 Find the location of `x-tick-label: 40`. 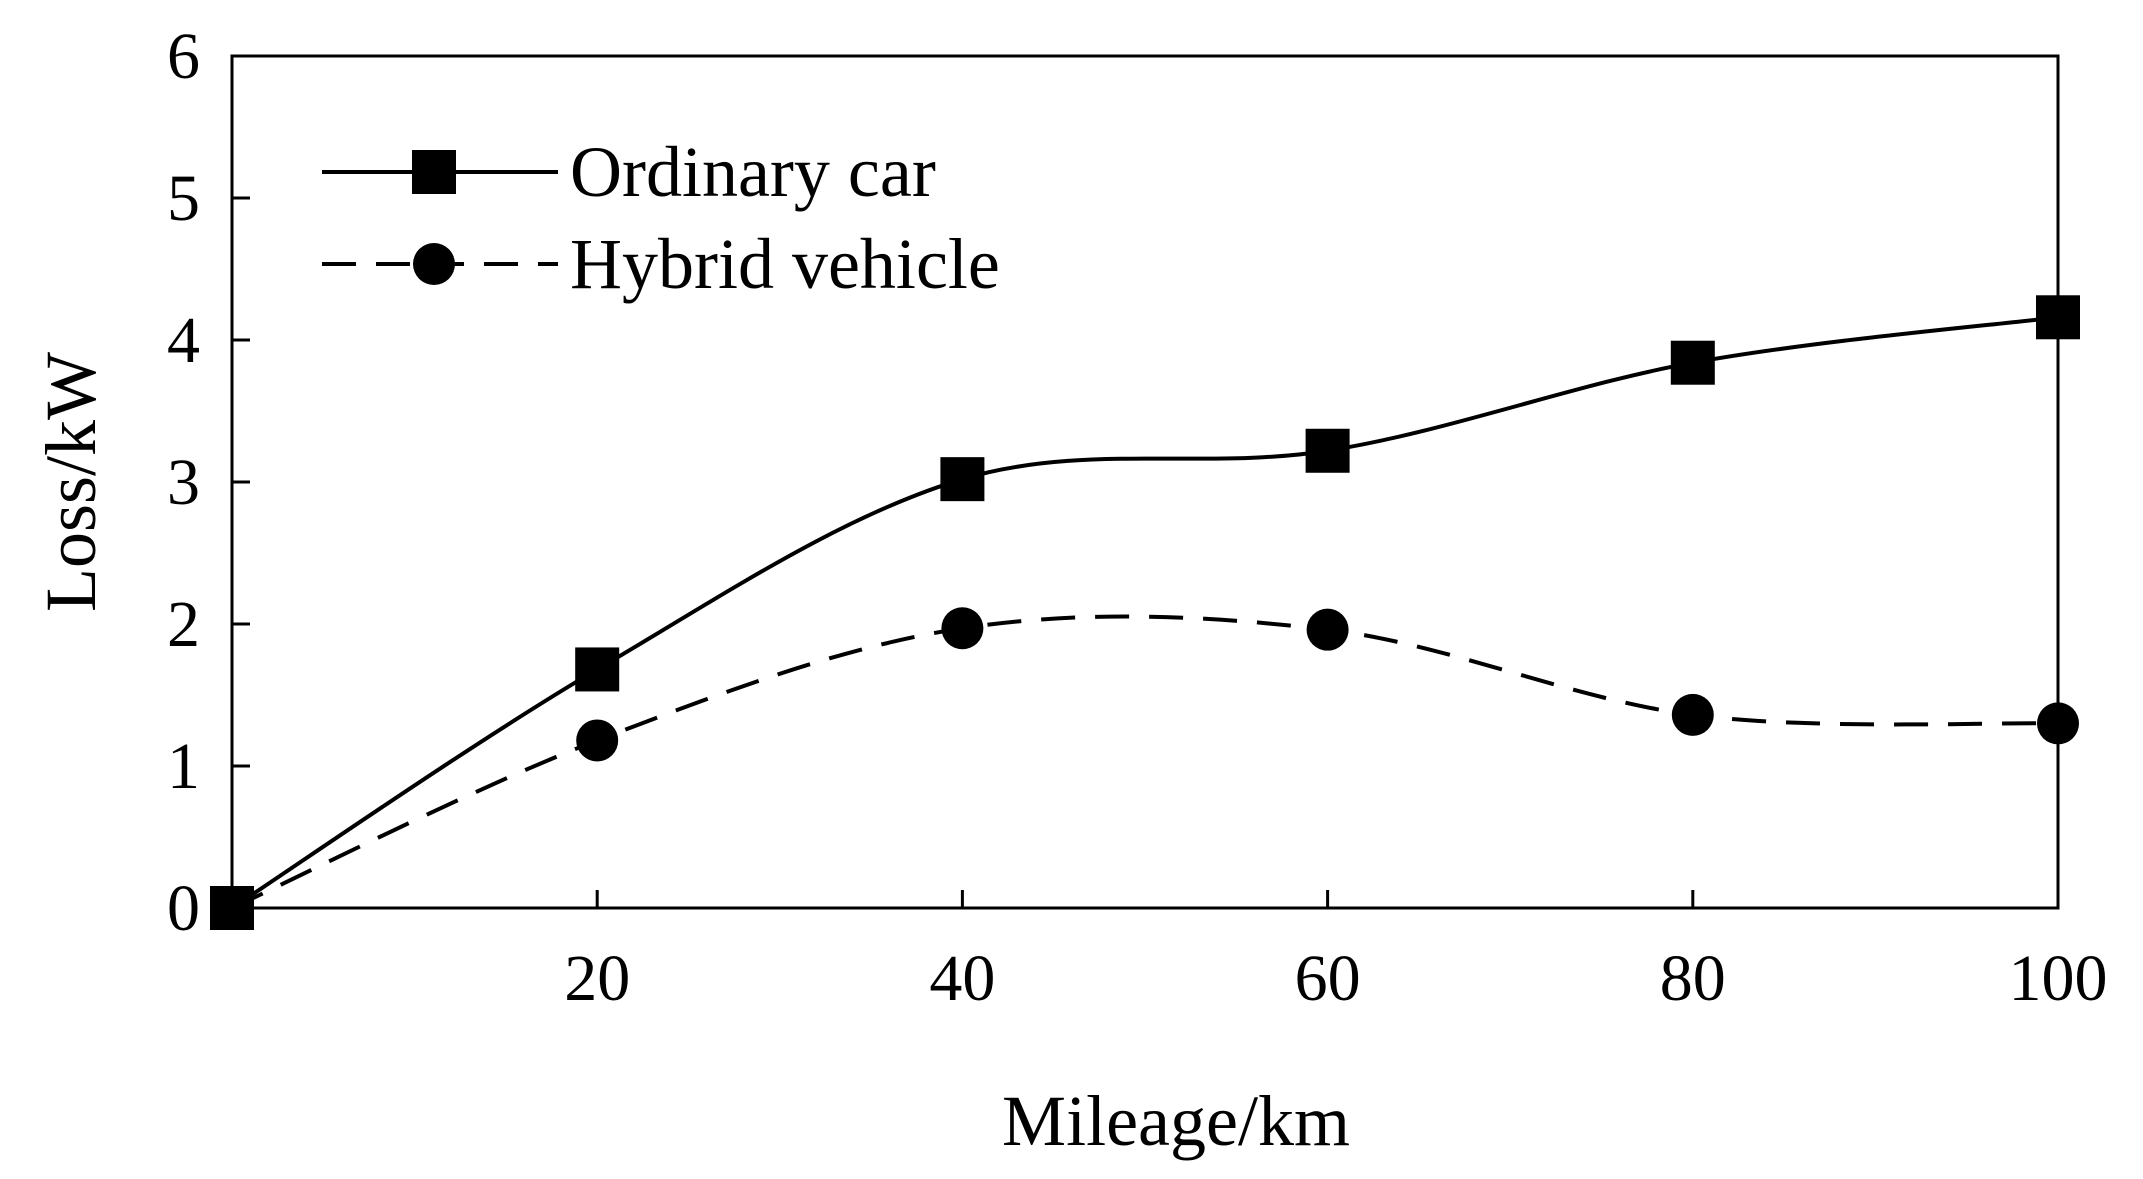

x-tick-label: 40 is located at coordinates (962, 978).